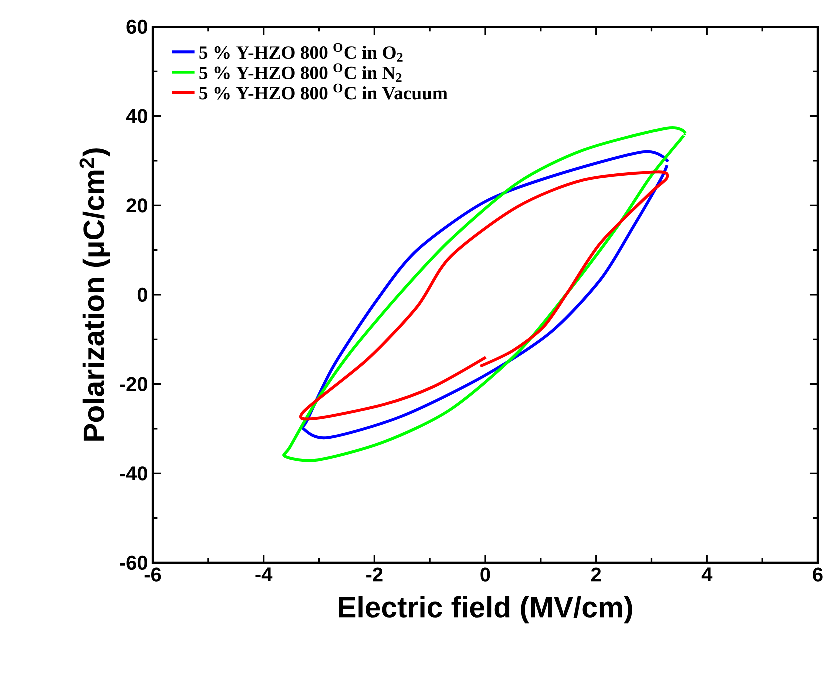  What do you see at coordinates (134, 563) in the screenshot?
I see `y-tick-label: -60` at bounding box center [134, 563].